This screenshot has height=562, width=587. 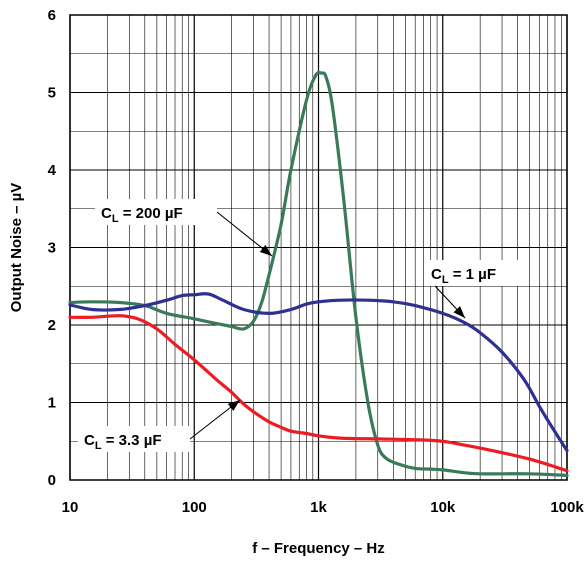 I want to click on annotation-label: CL = 3.3 µF, so click(x=123, y=442).